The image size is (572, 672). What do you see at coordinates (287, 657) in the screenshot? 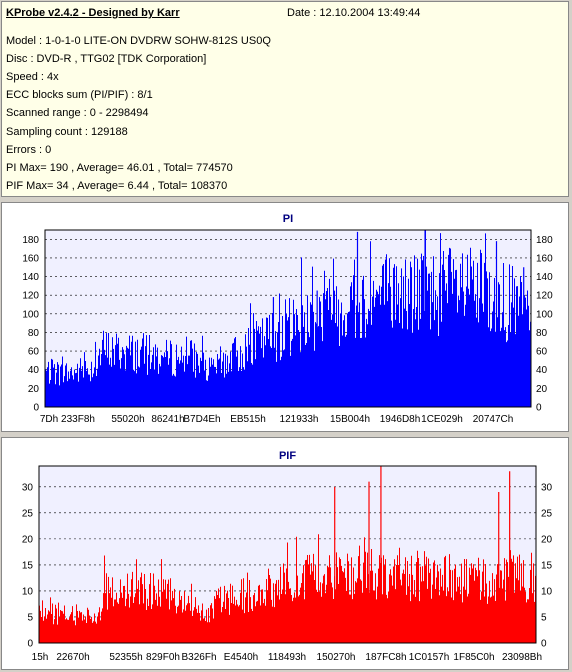
I see `x-tick-label: 118493h` at bounding box center [287, 657].